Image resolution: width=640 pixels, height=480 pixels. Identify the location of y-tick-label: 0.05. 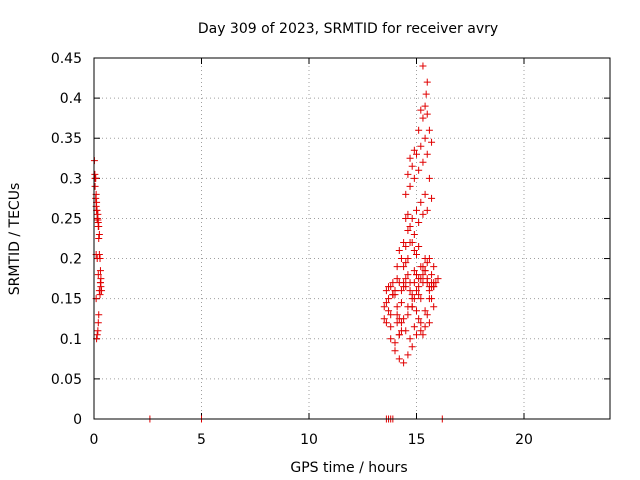
(66, 380).